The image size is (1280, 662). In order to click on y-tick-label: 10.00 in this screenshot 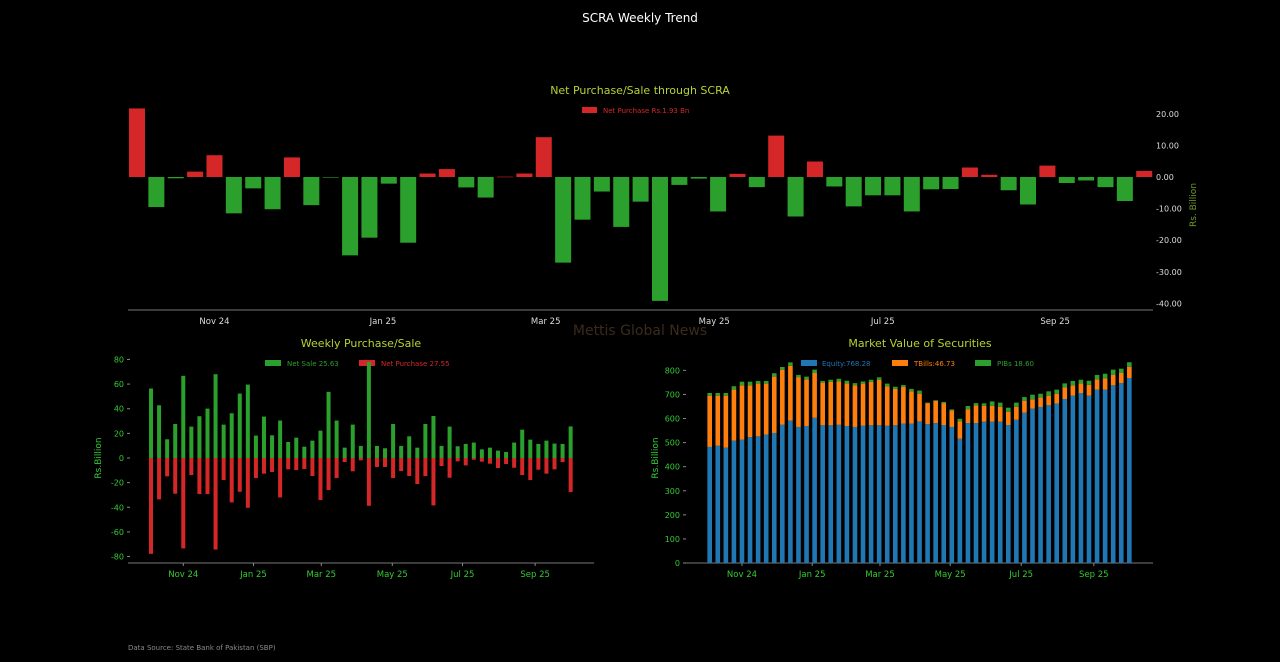, I will do `click(1167, 145)`.